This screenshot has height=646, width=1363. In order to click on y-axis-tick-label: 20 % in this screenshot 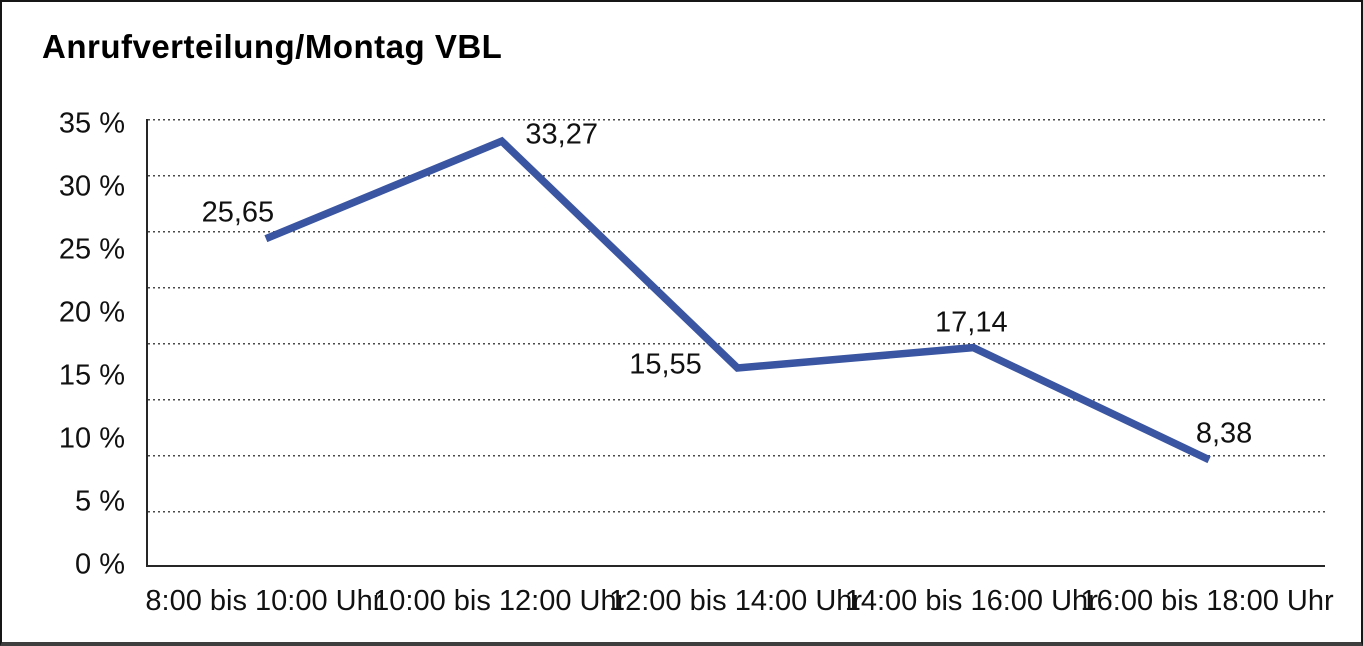, I will do `click(91, 312)`.